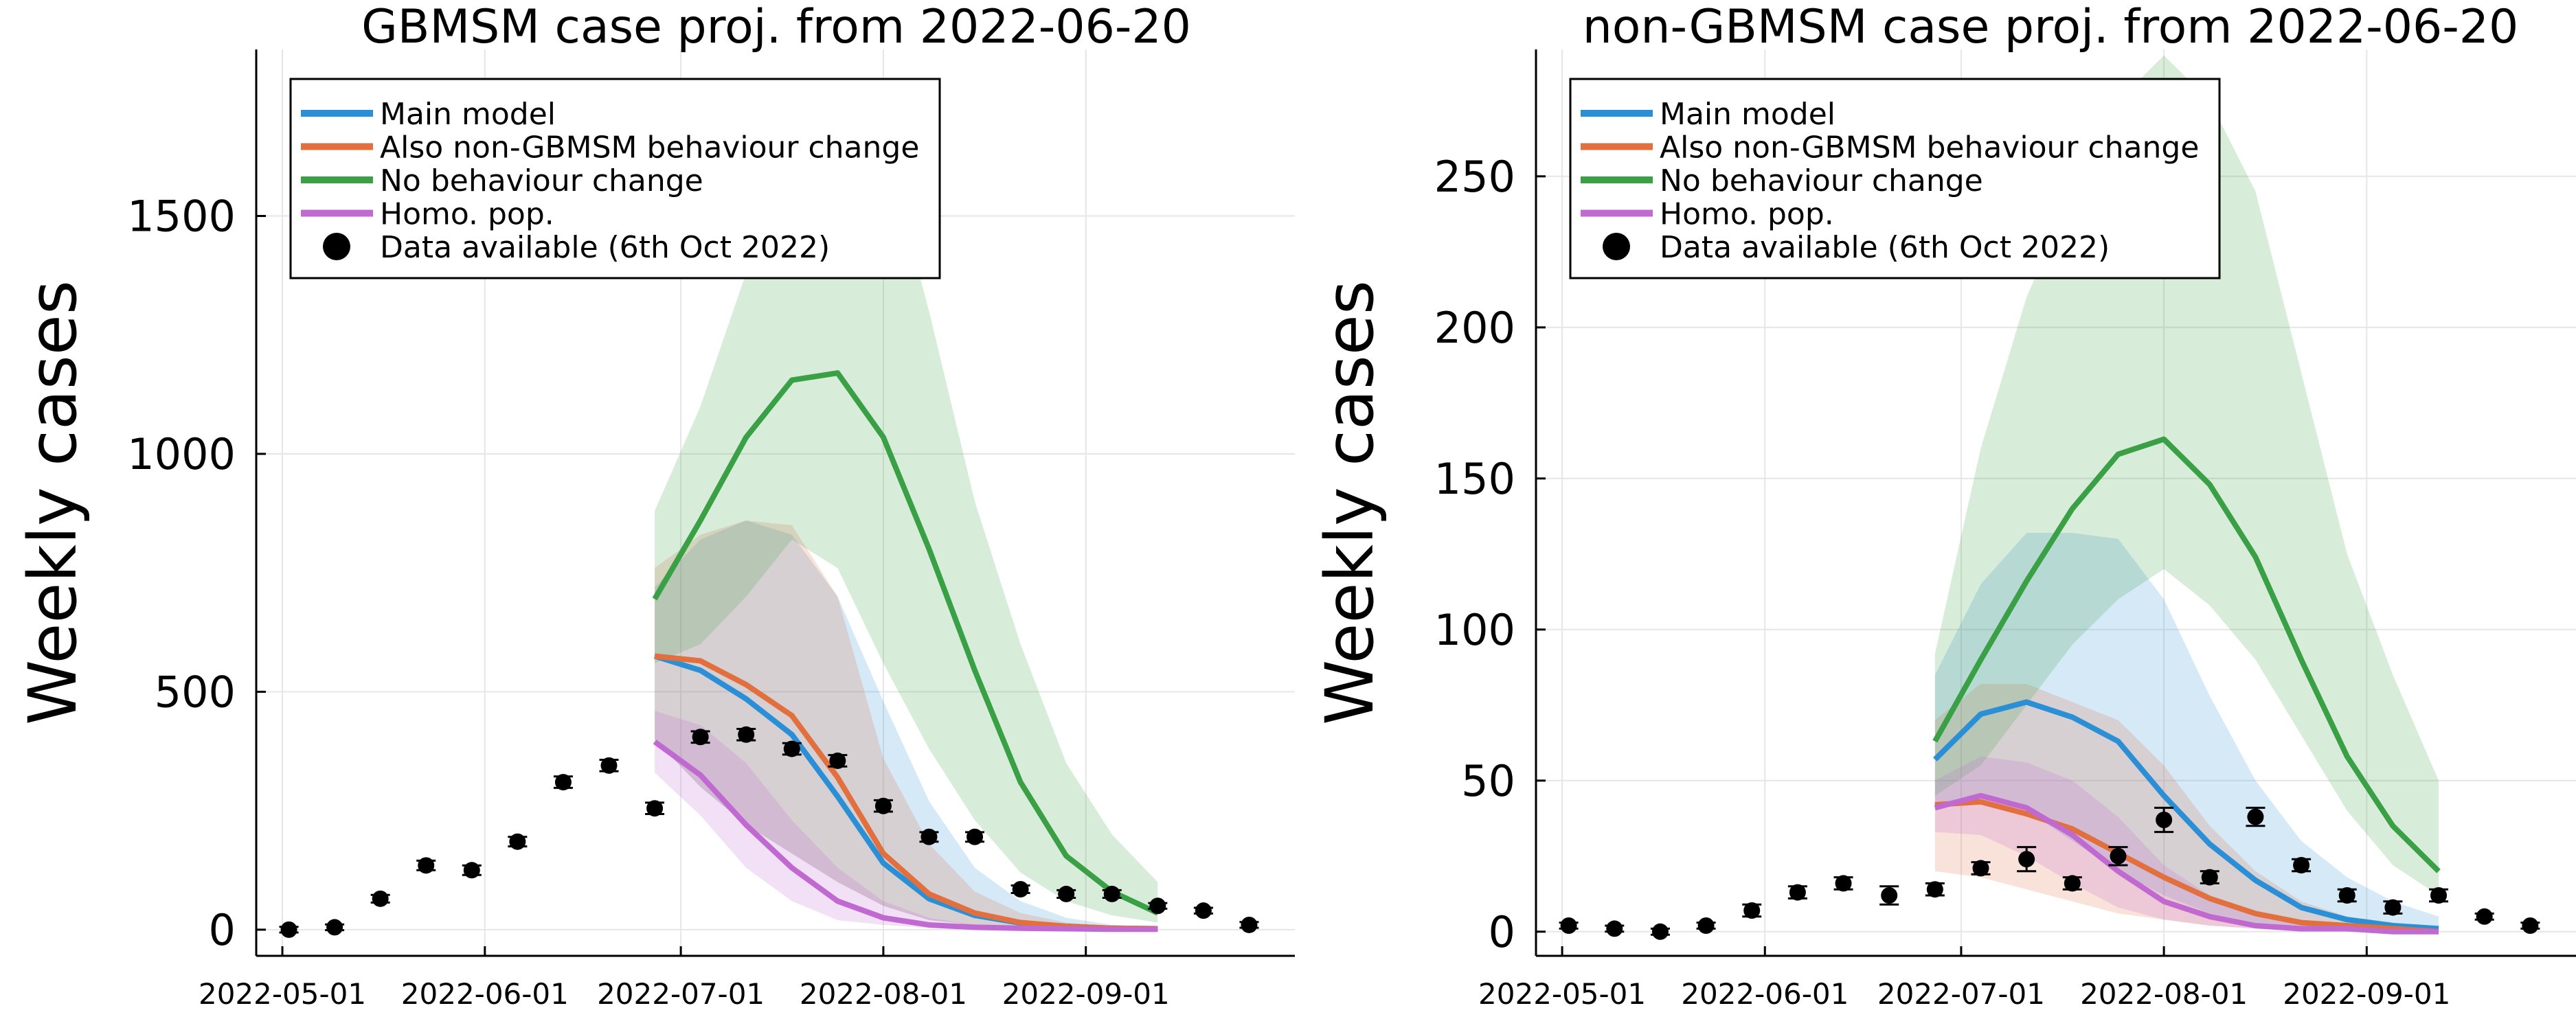 The height and width of the screenshot is (1030, 2576). Describe the element at coordinates (181, 217) in the screenshot. I see `y-tick-label: 1500` at that location.